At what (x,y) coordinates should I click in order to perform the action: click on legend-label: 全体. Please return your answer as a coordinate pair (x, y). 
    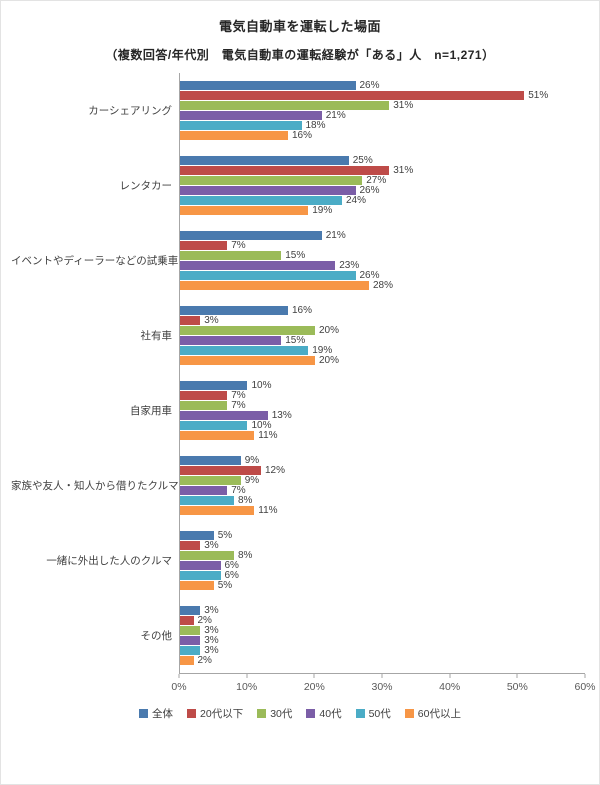
    Looking at the image, I should click on (163, 714).